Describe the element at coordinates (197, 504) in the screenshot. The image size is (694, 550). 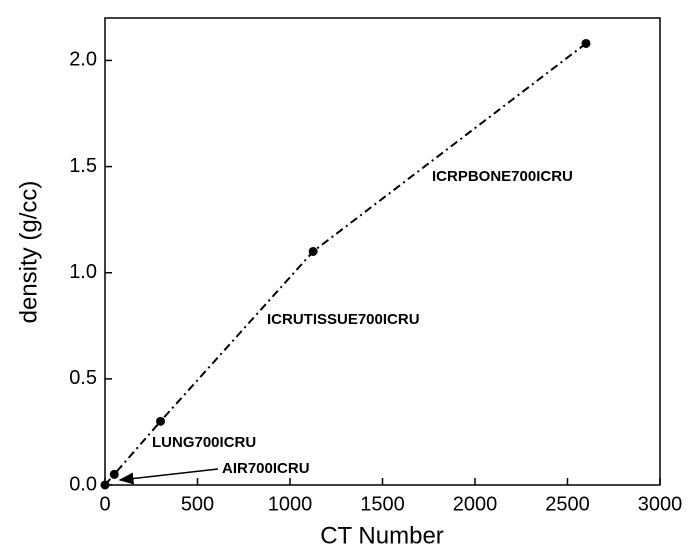
I see `x-tick-label: 500` at that location.